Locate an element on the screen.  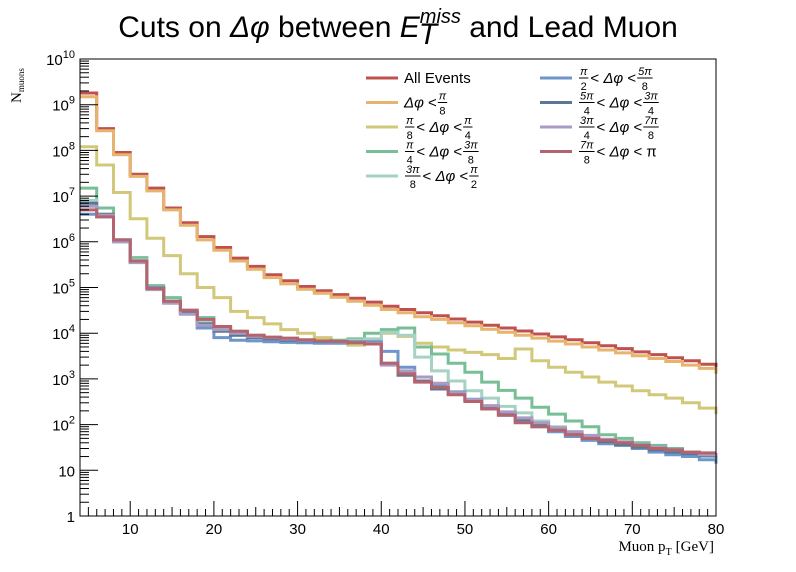
legend-entry-5: π2 < Δφ < 5π8 is located at coordinates (596, 79).